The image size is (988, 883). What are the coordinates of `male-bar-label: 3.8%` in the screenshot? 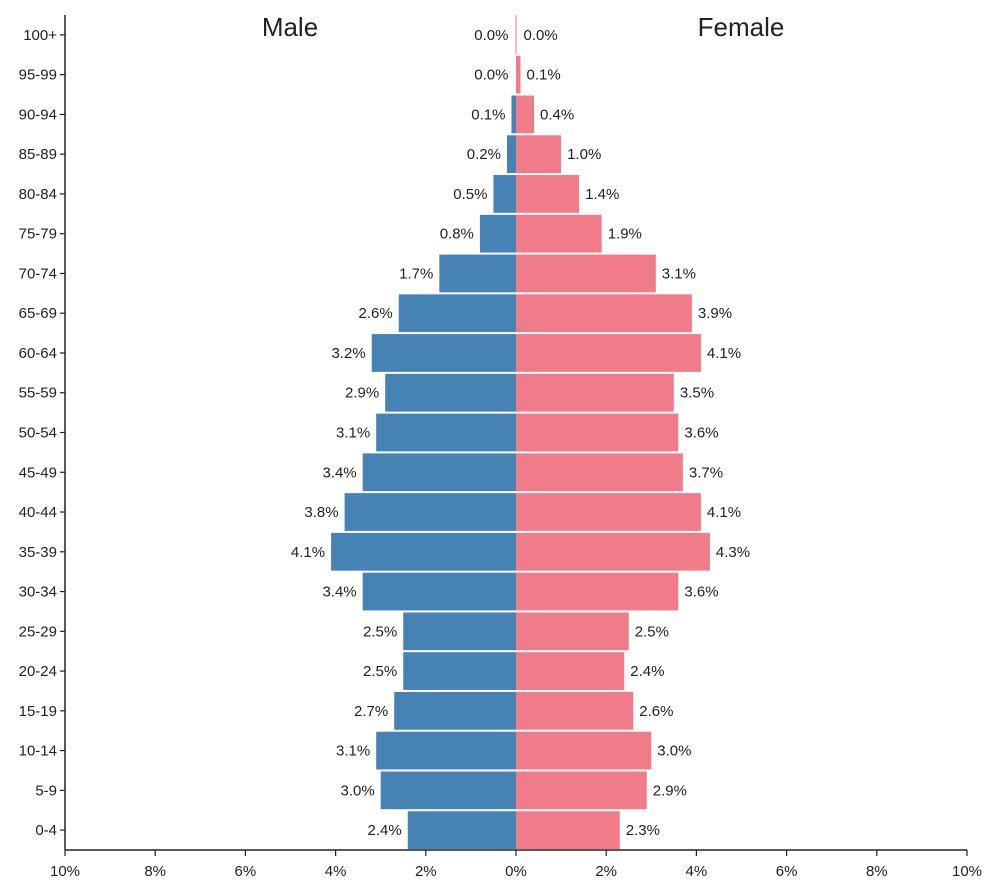 It's located at (321, 512).